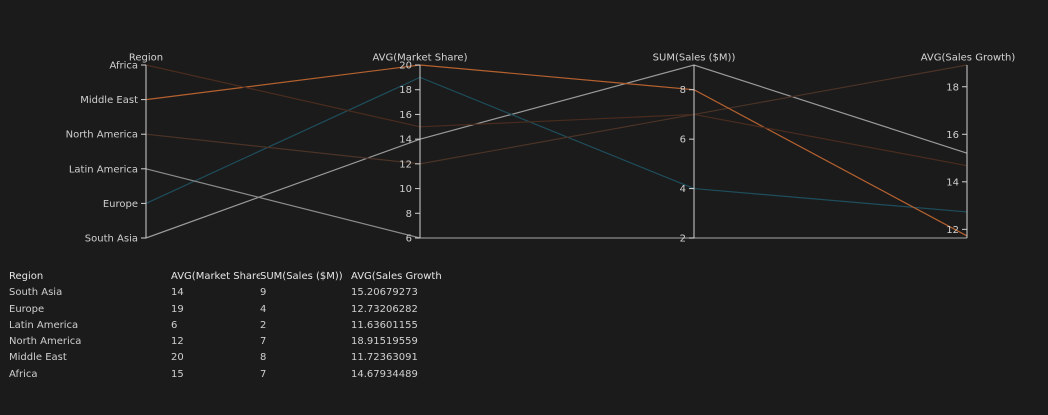 The width and height of the screenshot is (1048, 415). Describe the element at coordinates (120, 204) in the screenshot. I see `tick-label-europe: Europe` at that location.